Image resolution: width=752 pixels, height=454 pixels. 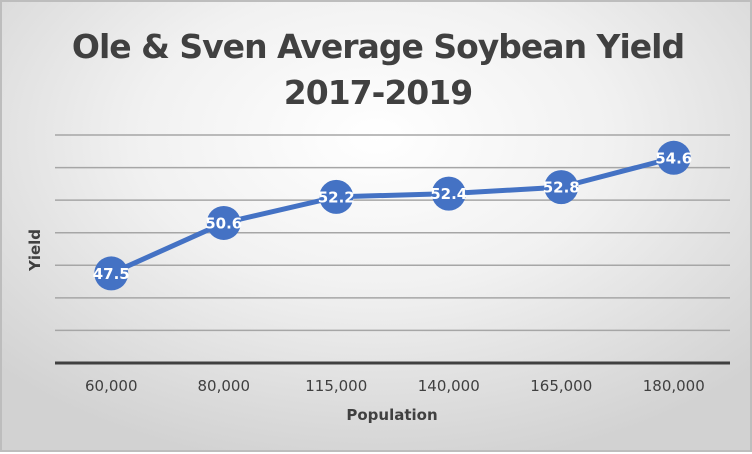 What do you see at coordinates (391, 415) in the screenshot?
I see `x-axis-title: Population` at bounding box center [391, 415].